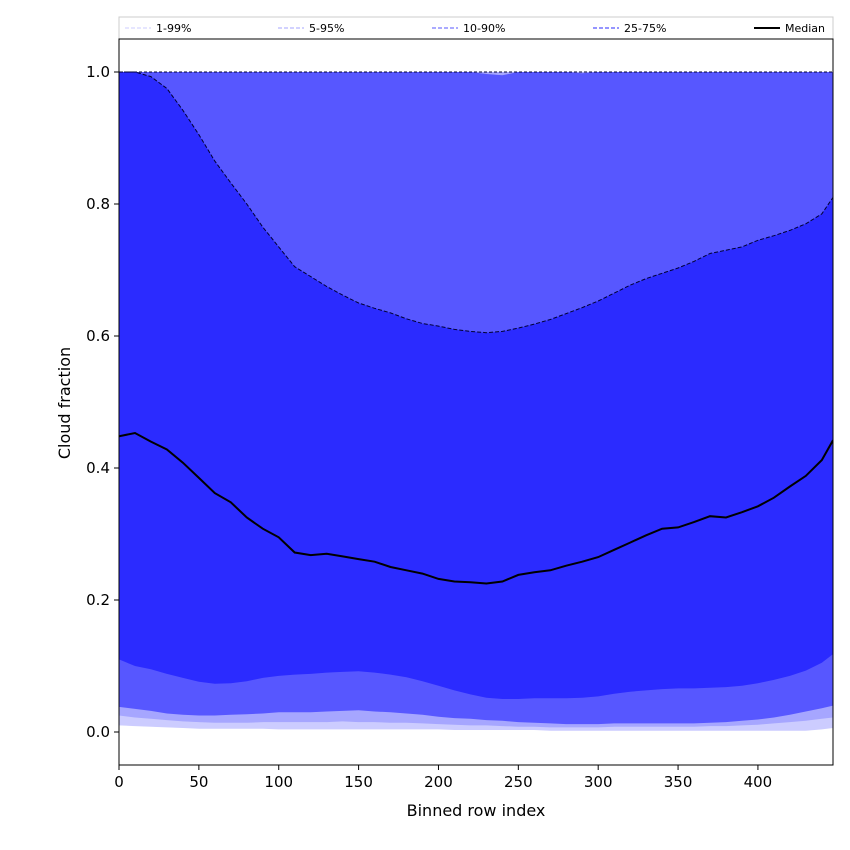 The height and width of the screenshot is (850, 850). What do you see at coordinates (678, 782) in the screenshot?
I see `x-tick-label: 350` at bounding box center [678, 782].